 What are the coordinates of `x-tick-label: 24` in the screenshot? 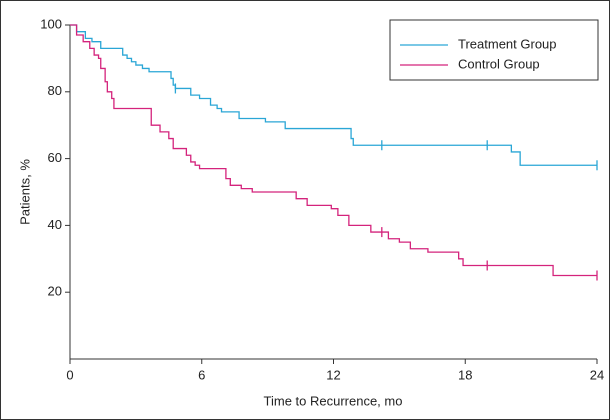 It's located at (597, 374).